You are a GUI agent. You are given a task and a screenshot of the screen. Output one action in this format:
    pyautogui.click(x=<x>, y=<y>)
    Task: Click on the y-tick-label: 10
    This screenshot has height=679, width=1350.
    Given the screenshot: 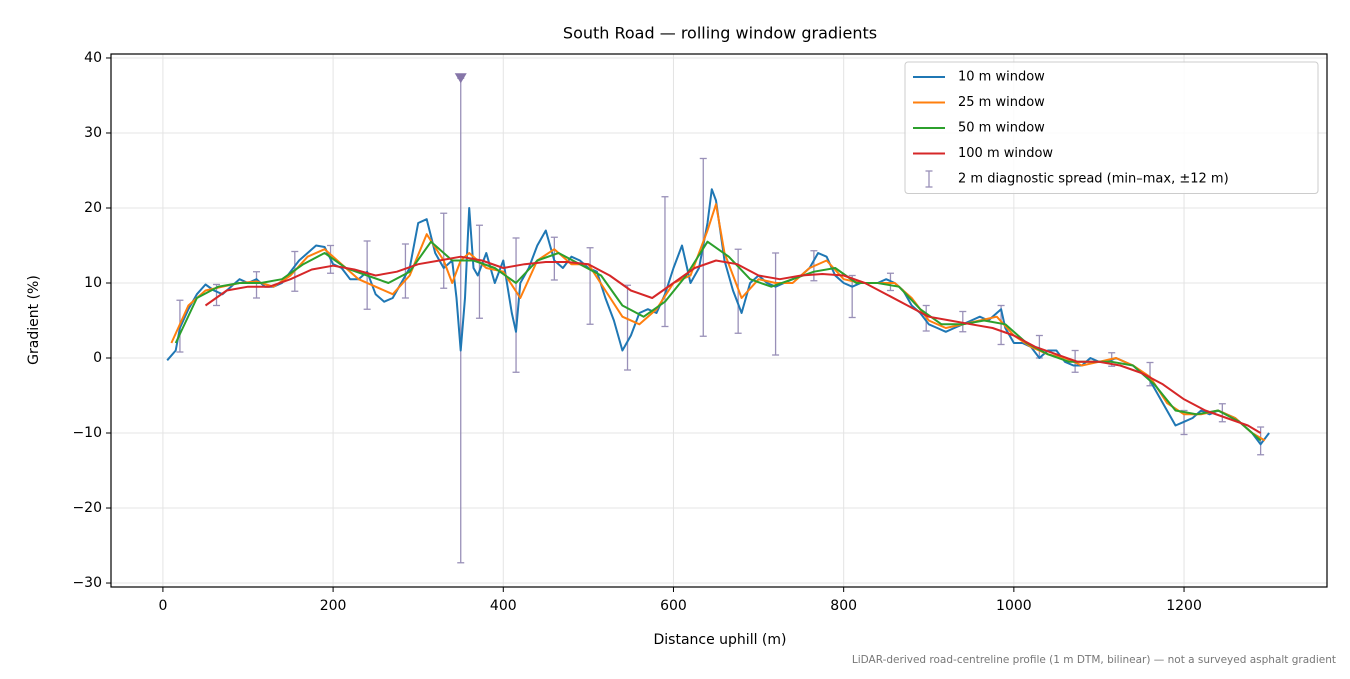 What is the action you would take?
    pyautogui.click(x=93, y=283)
    